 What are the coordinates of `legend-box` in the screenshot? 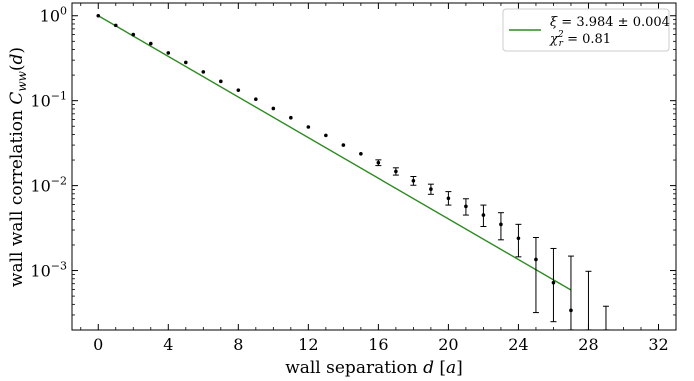 It's located at (586, 30).